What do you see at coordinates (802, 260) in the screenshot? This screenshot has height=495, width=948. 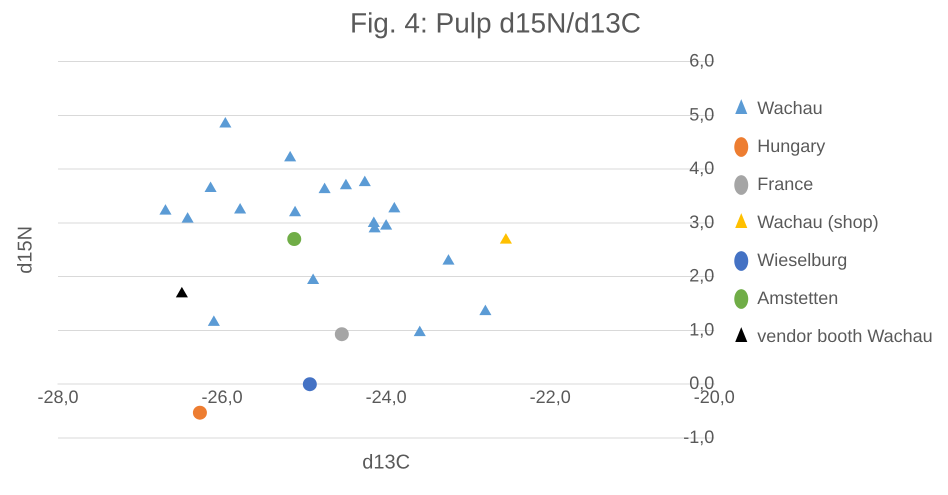 I see `legend-label: Wieselburg` at bounding box center [802, 260].